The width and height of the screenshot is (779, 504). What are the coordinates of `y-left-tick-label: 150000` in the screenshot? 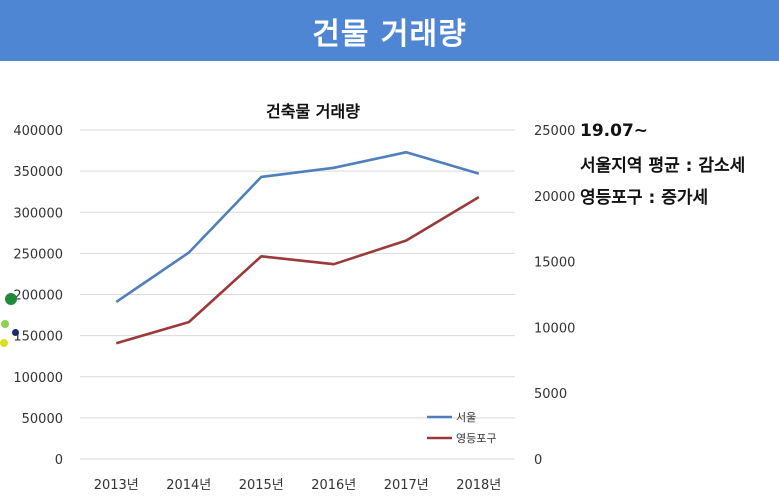 It's located at (38, 337).